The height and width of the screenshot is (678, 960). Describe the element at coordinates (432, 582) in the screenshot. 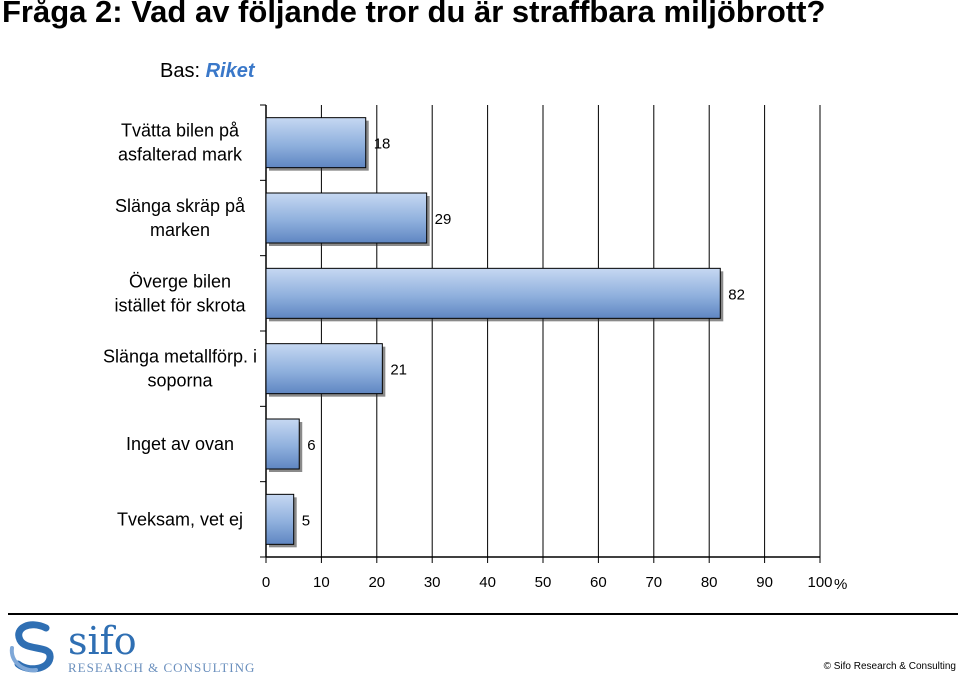

I see `x-tick-label: 30` at that location.